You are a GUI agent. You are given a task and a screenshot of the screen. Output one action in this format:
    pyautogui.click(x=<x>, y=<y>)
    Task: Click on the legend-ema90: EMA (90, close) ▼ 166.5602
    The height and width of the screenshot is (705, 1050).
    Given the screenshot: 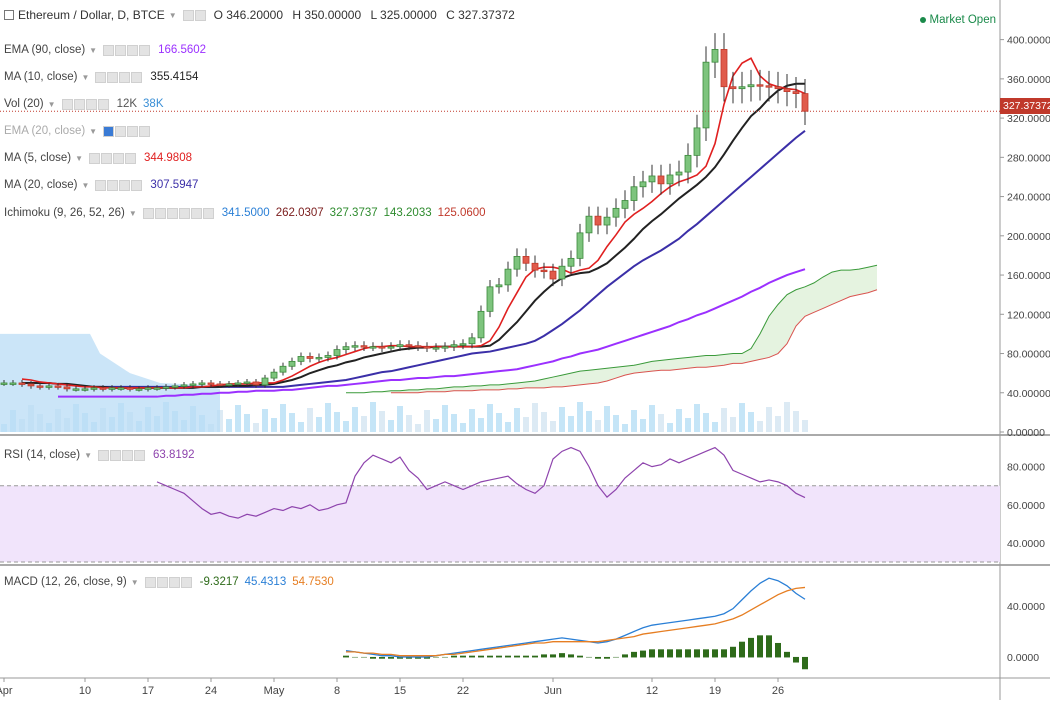 What is the action you would take?
    pyautogui.click(x=108, y=50)
    